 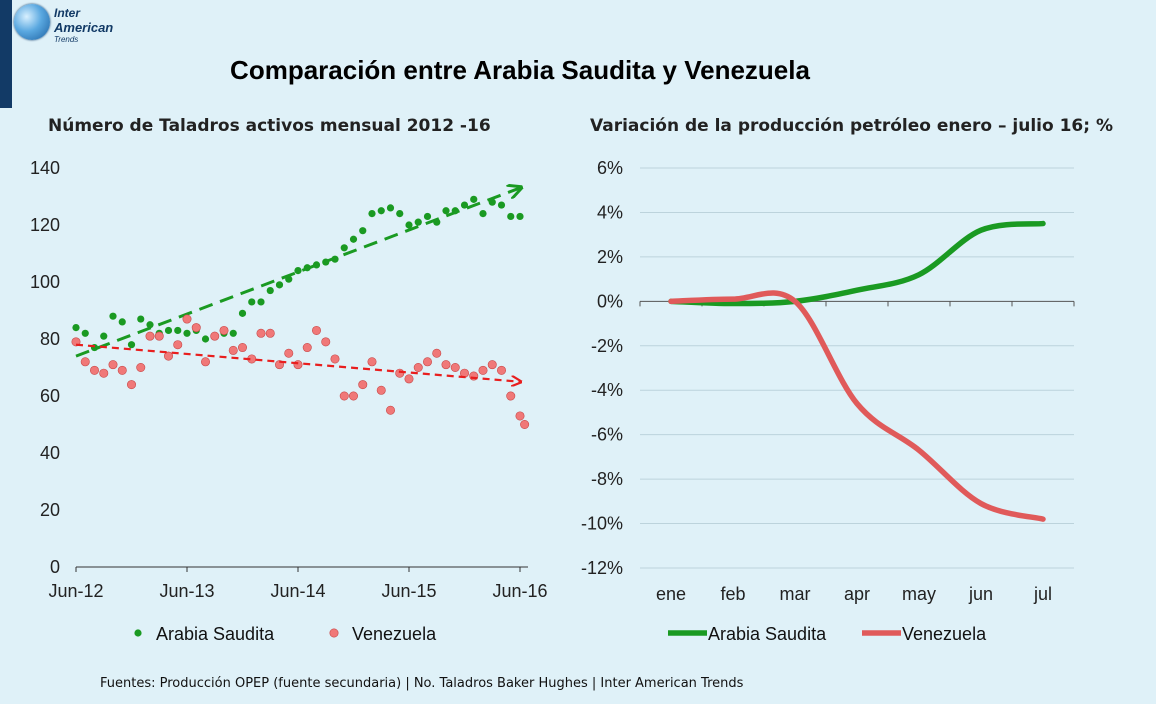 What do you see at coordinates (186, 591) in the screenshot?
I see `x-tick-label: Jun-13` at bounding box center [186, 591].